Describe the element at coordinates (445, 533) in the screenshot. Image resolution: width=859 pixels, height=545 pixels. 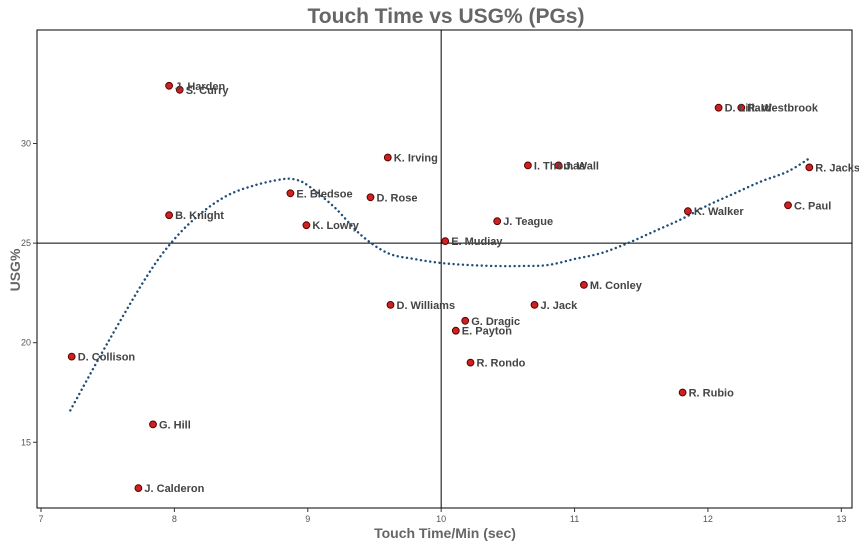
I see `x-axis-title: Touch Time/Min (sec)` at that location.